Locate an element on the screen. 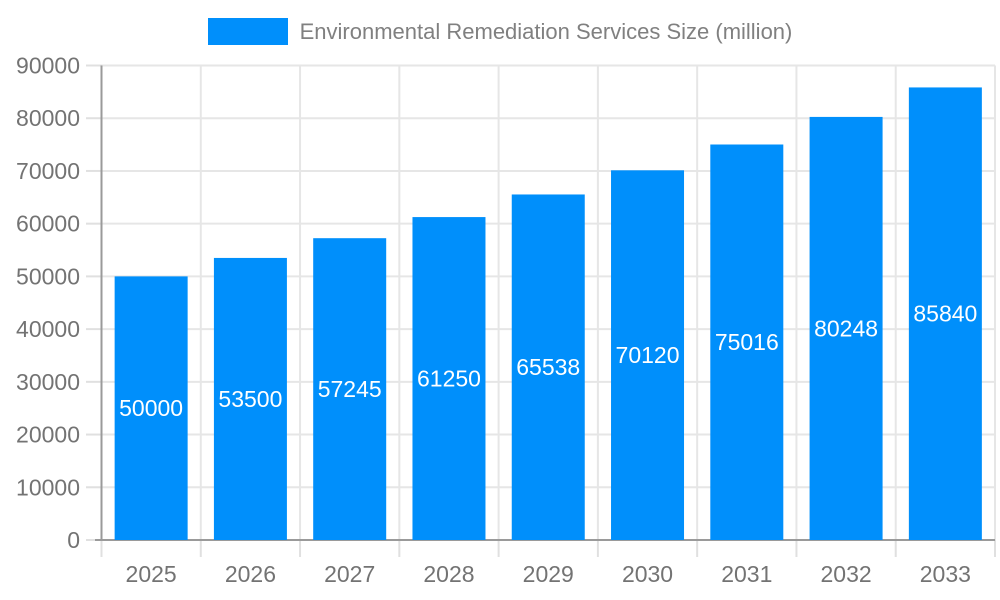  bar-2026 is located at coordinates (250, 398).